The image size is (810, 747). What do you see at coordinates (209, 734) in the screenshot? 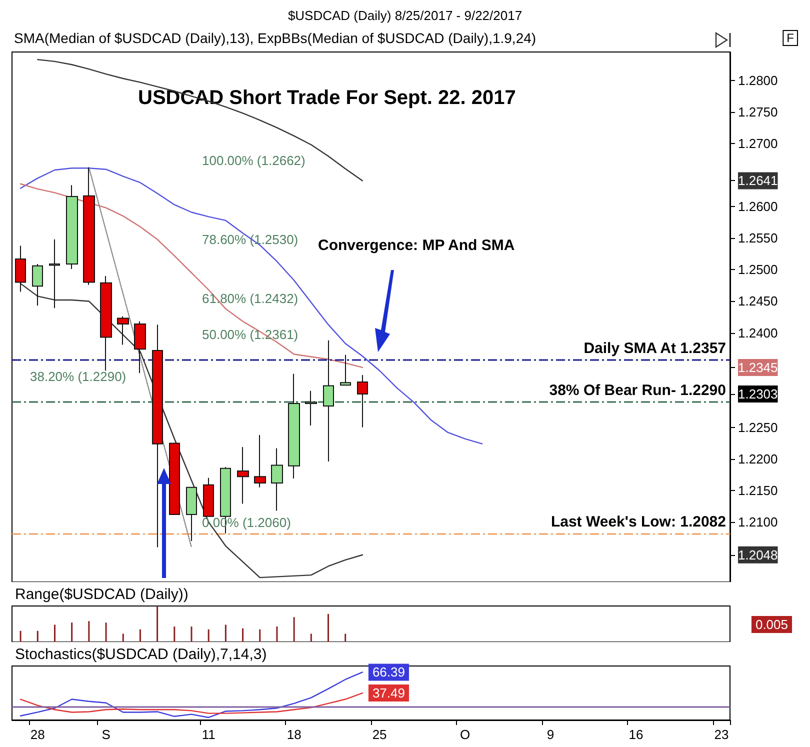
I see `x-tick-label: 11` at bounding box center [209, 734].